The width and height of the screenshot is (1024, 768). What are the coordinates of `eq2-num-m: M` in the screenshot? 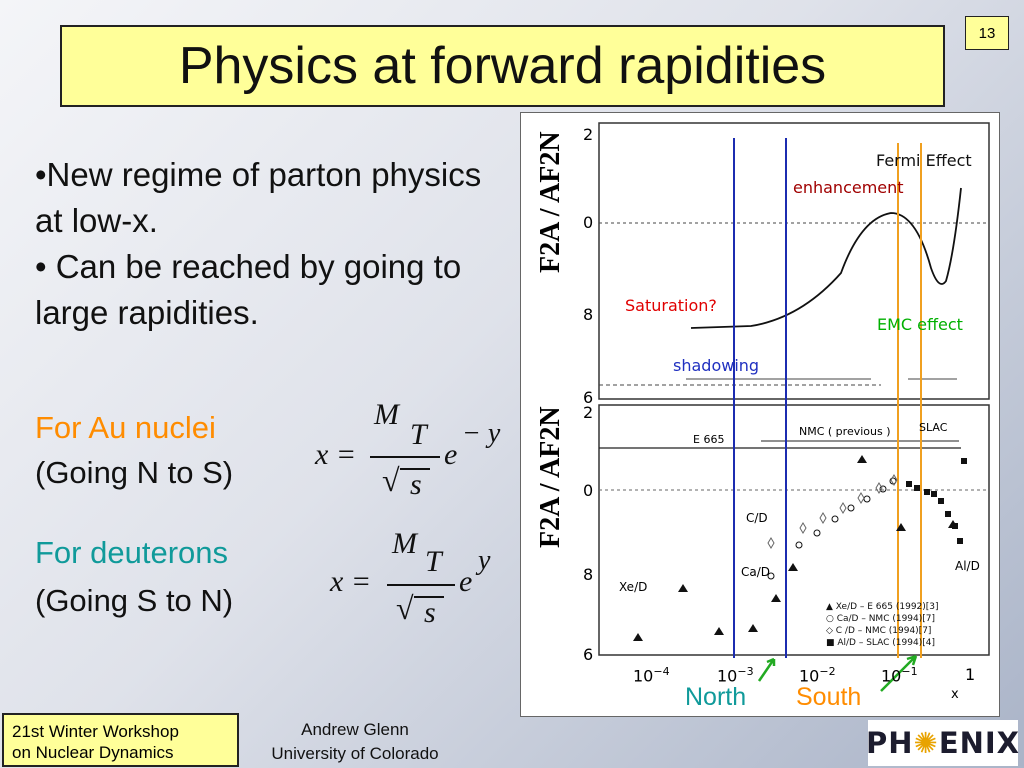 It's located at (404, 543).